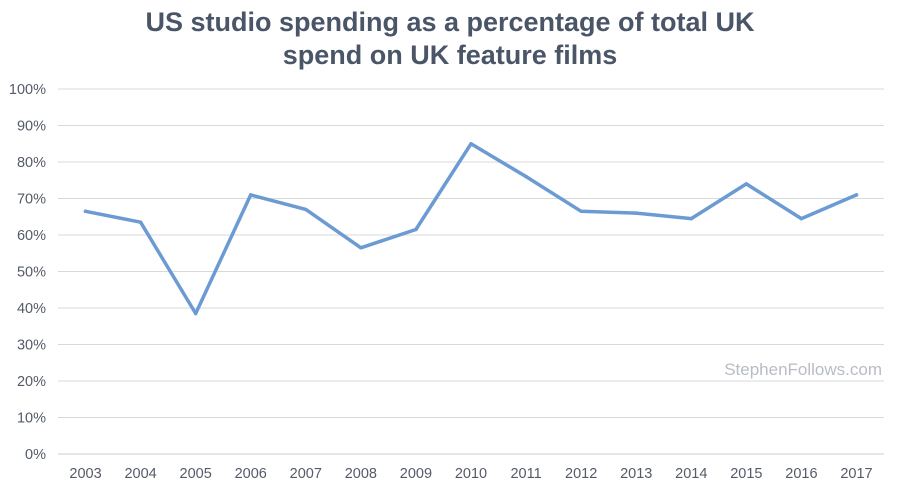 This screenshot has width=900, height=495. I want to click on x-tick-label: 2008, so click(361, 474).